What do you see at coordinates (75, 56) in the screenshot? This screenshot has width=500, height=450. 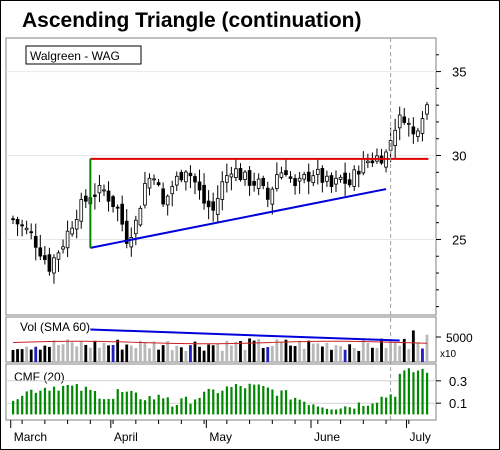 I see `ticker-label: Walgreen - WAG` at bounding box center [75, 56].